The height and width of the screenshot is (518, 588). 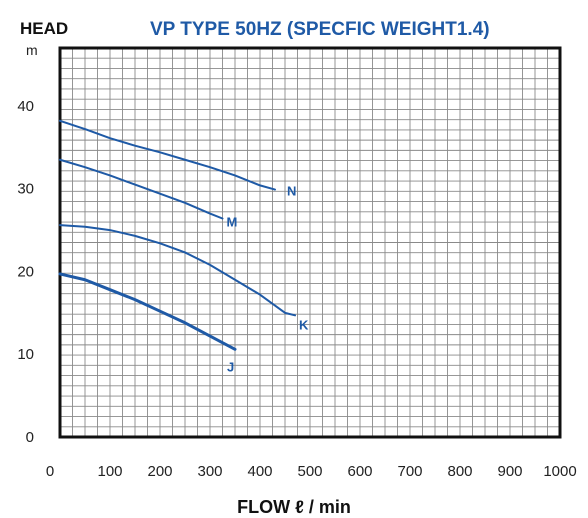 I want to click on x-tick-label: 600, so click(x=359, y=471).